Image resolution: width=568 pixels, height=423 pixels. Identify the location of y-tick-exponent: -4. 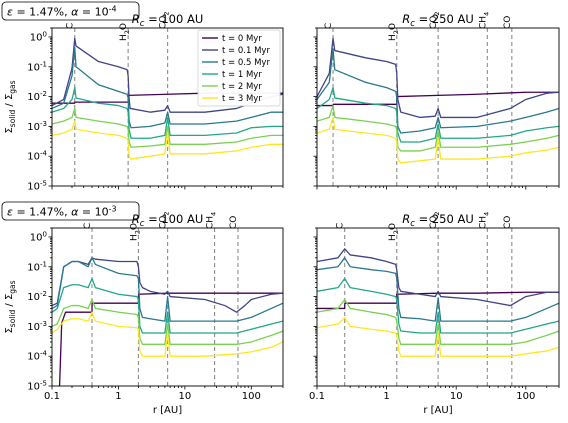
(44, 354).